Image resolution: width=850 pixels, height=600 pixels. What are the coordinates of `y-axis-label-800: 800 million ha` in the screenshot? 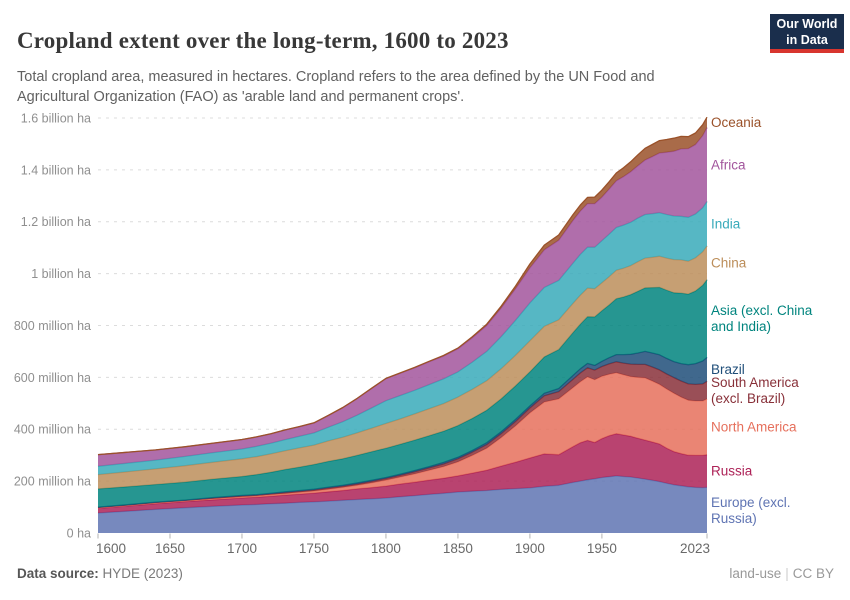 It's located at (52, 326).